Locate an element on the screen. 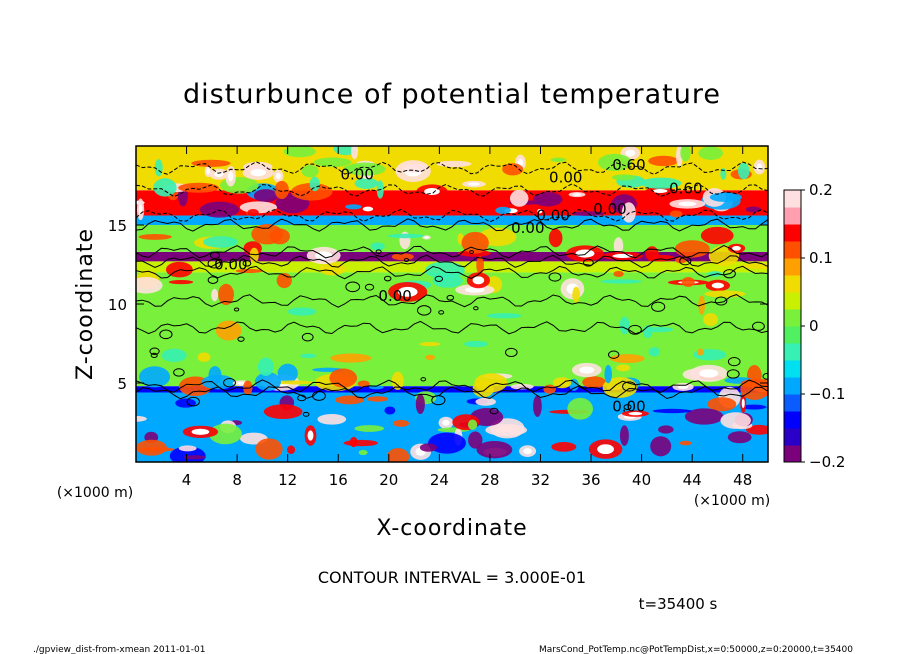  colorbar is located at coordinates (792, 326).